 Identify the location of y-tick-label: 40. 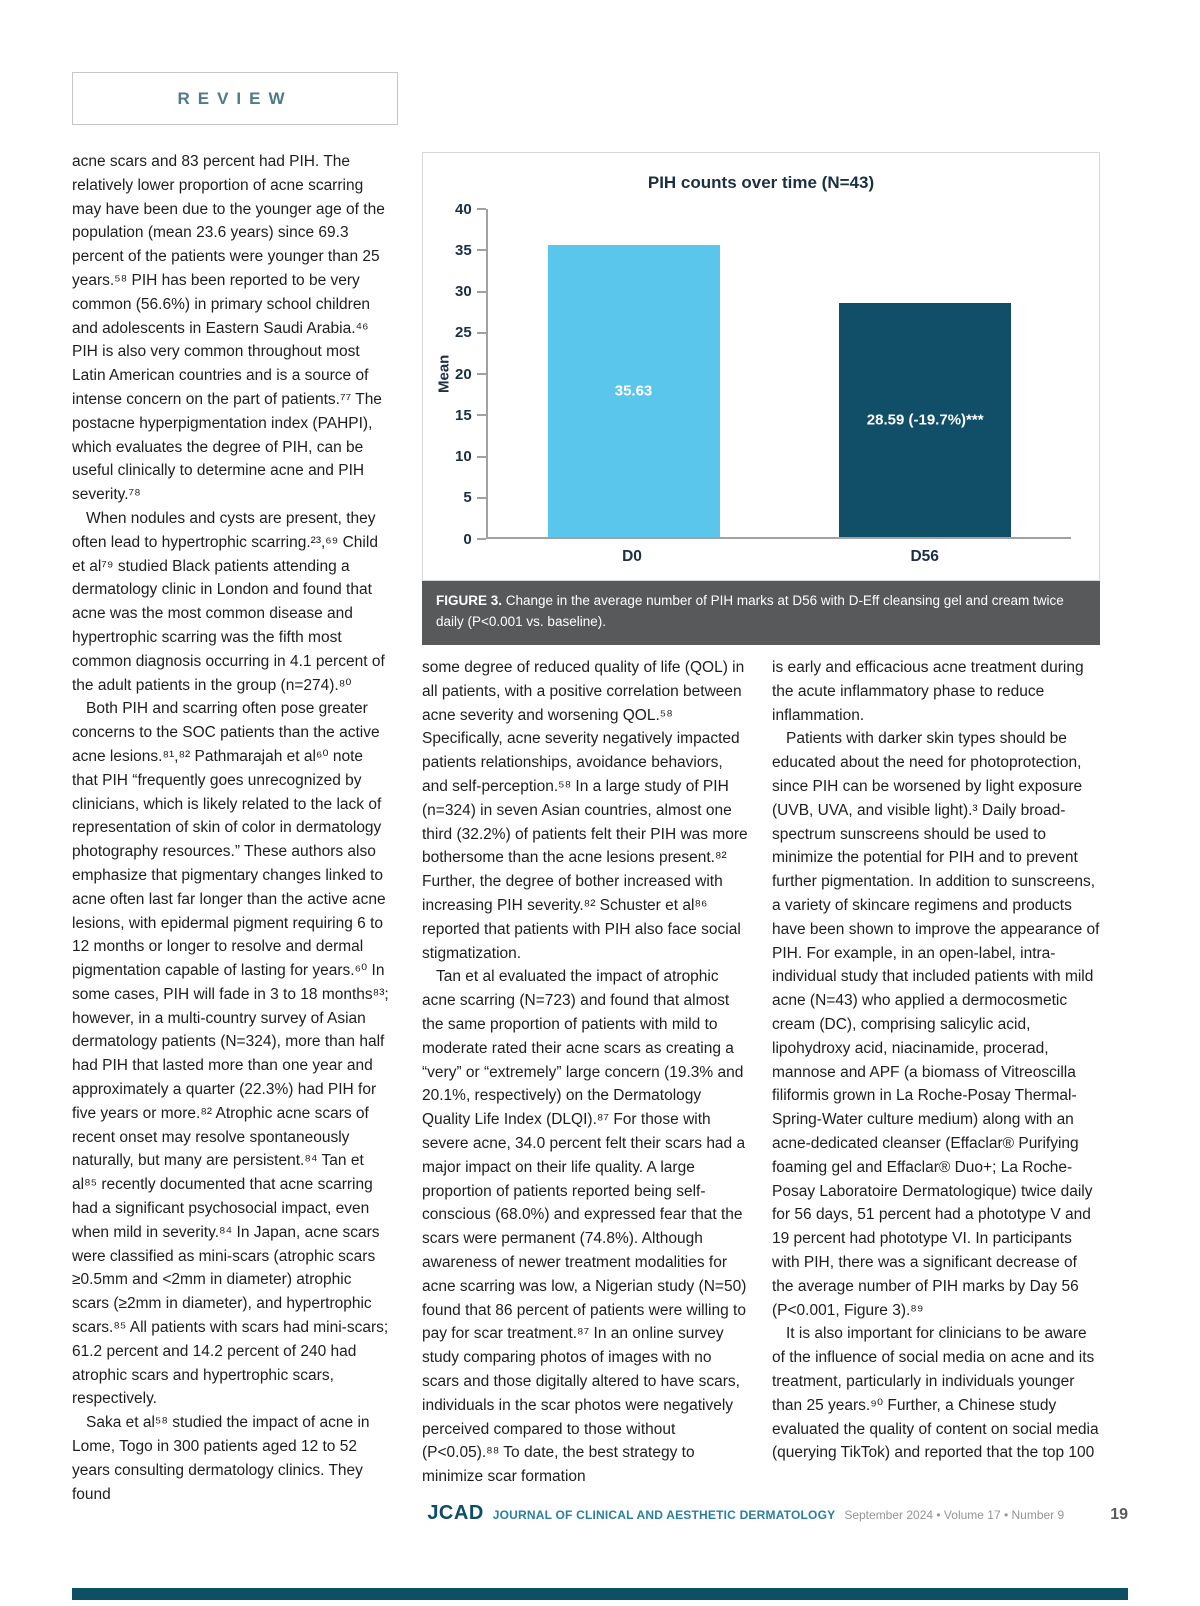
(463, 209).